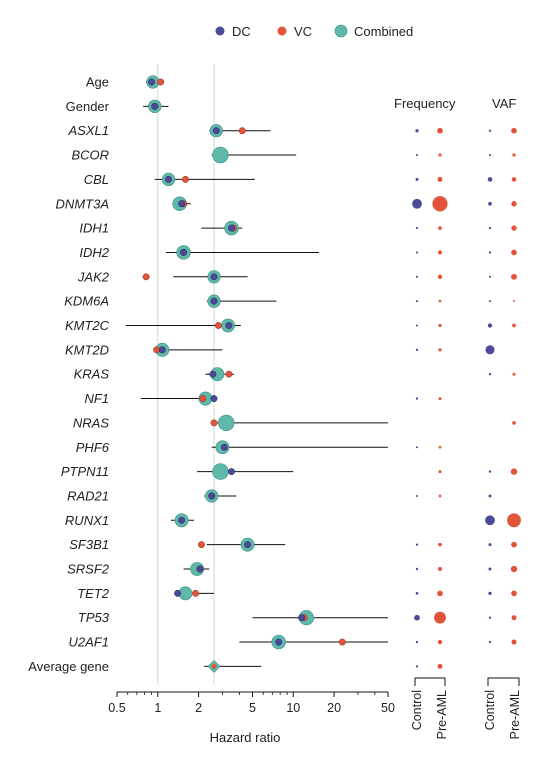 Image resolution: width=550 pixels, height=759 pixels. Describe the element at coordinates (220, 471) in the screenshot. I see `combined-point` at that location.